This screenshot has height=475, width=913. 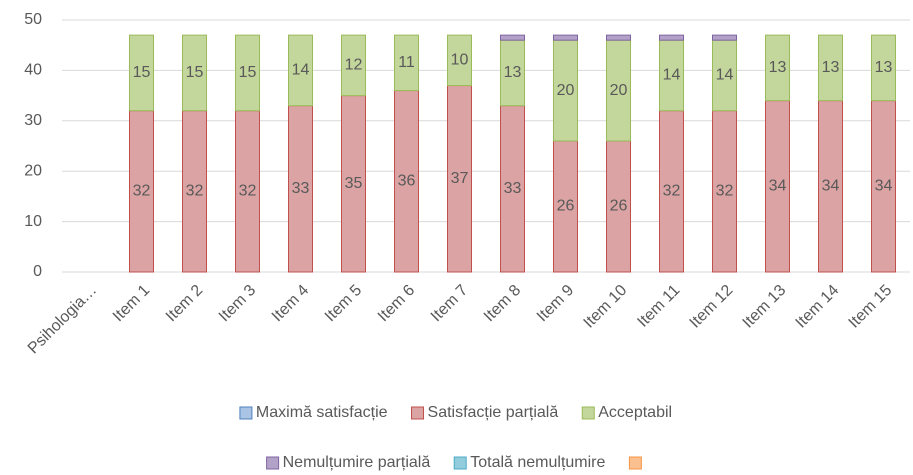 I want to click on x-tick-label: Item 13, so click(x=765, y=307).